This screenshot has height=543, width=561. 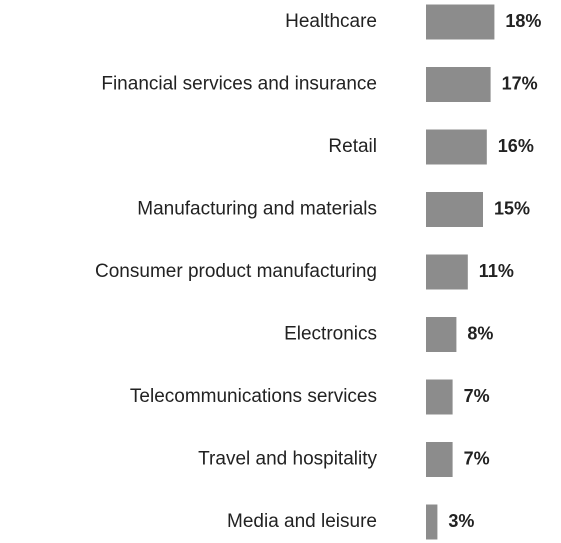 What do you see at coordinates (331, 21) in the screenshot?
I see `category-label: Healthcare` at bounding box center [331, 21].